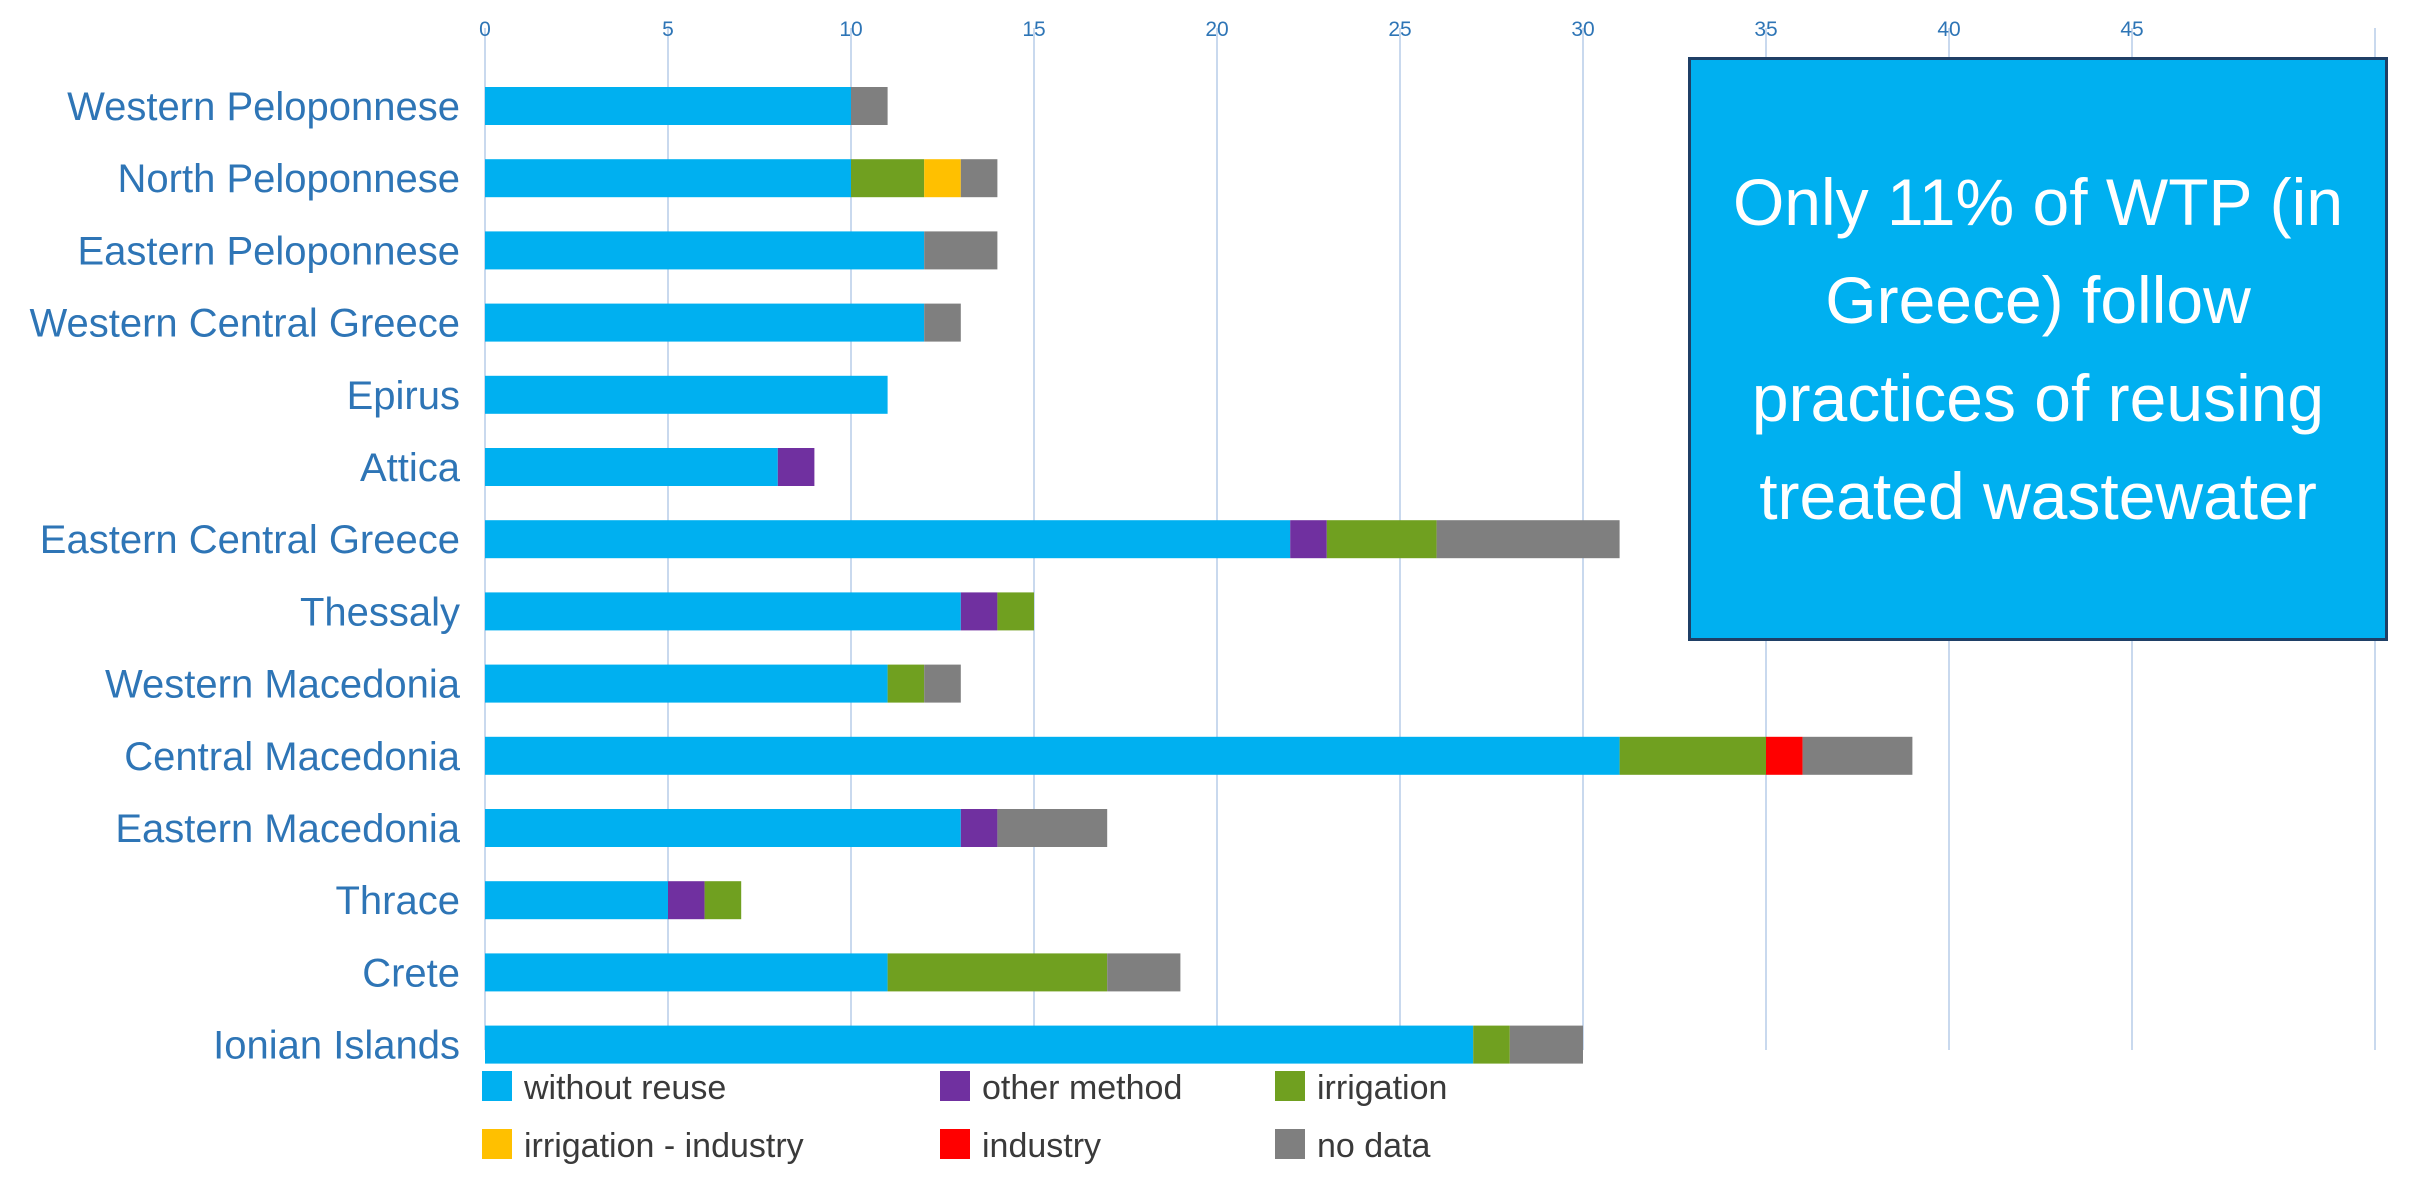  I want to click on x-tick-label: 15, so click(1033, 29).